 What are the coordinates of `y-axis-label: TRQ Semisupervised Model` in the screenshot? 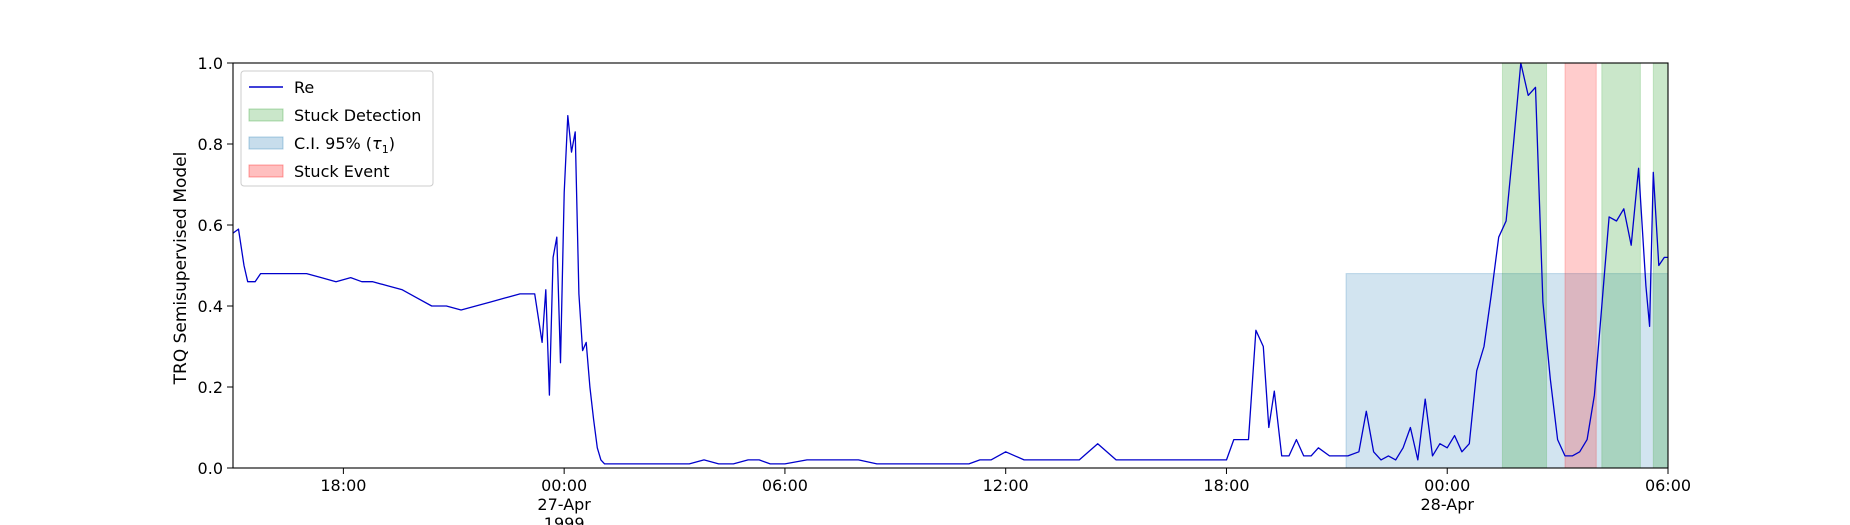 It's located at (181, 269).